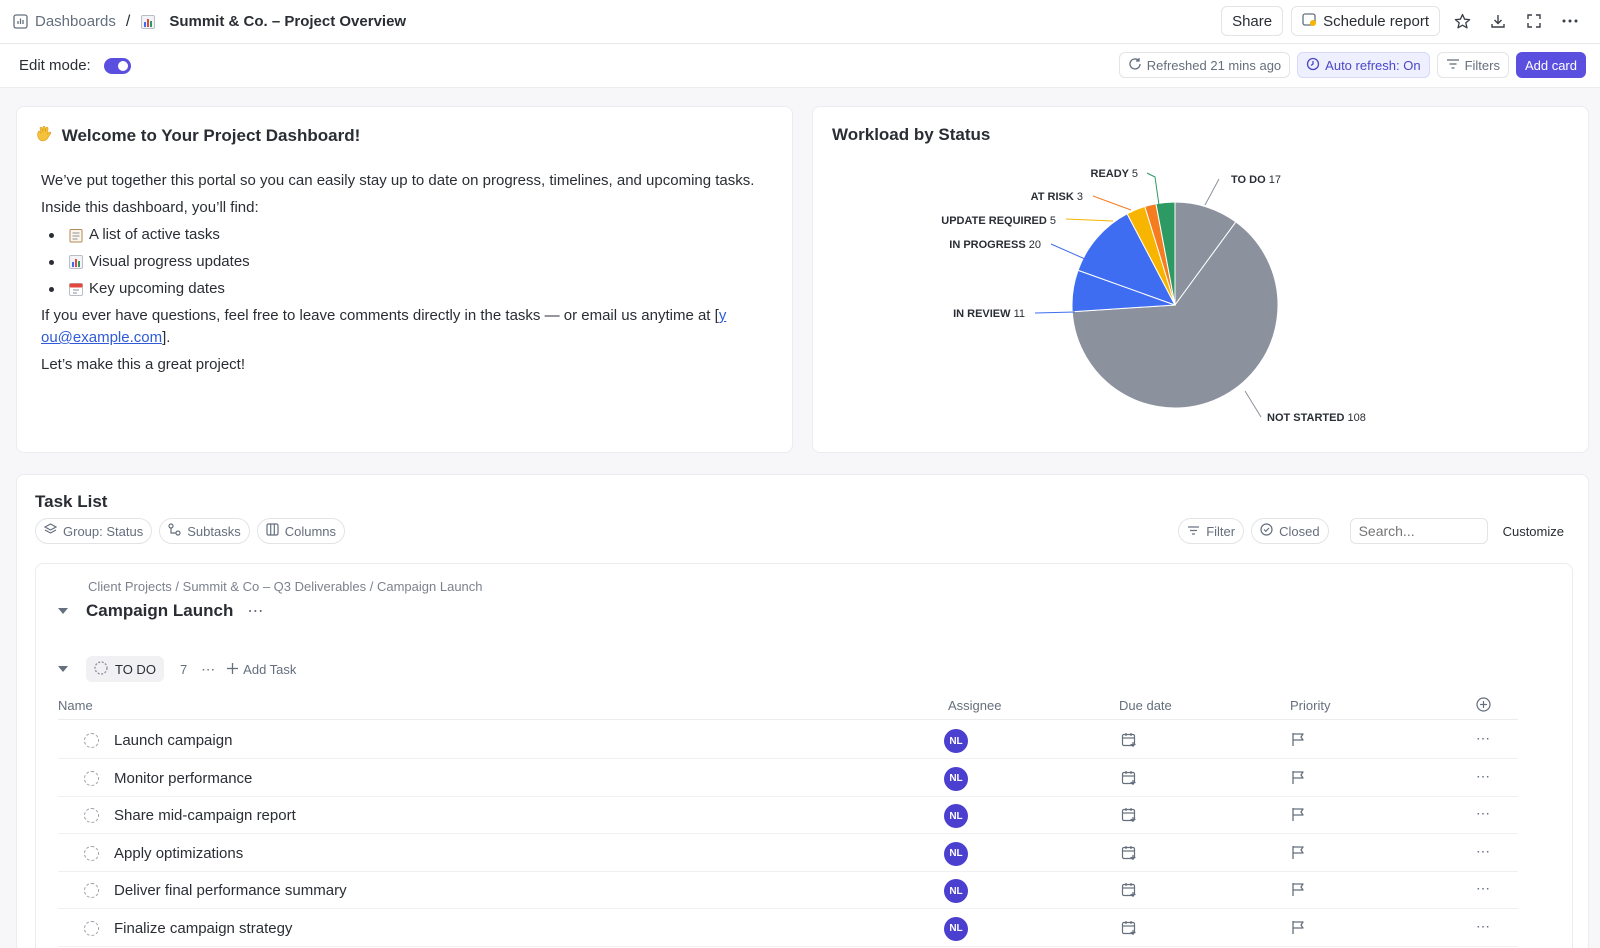  Describe the element at coordinates (1252, 21) in the screenshot. I see `share-button: Share` at that location.